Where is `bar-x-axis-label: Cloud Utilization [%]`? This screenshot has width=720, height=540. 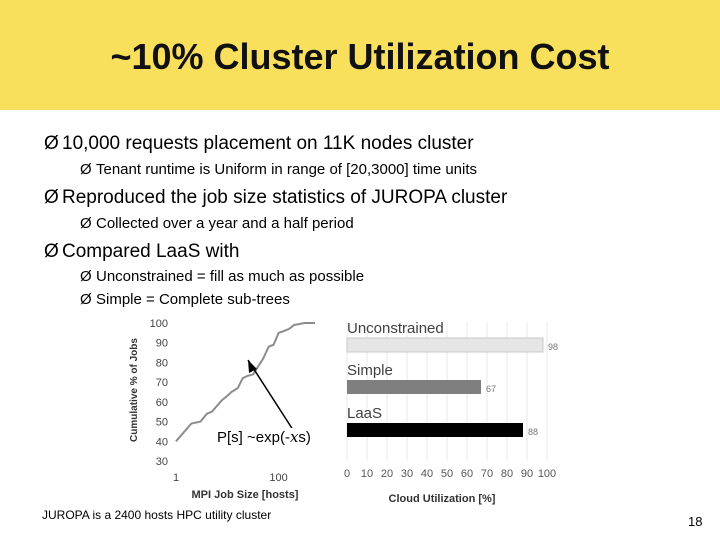 bar-x-axis-label: Cloud Utilization [%] is located at coordinates (442, 499).